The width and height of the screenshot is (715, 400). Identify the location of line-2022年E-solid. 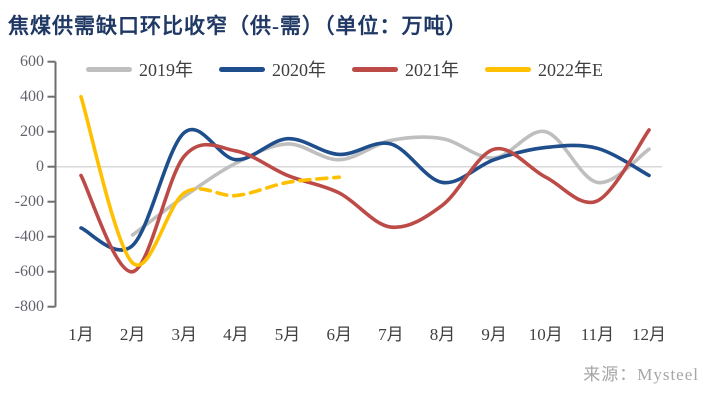
(133, 180).